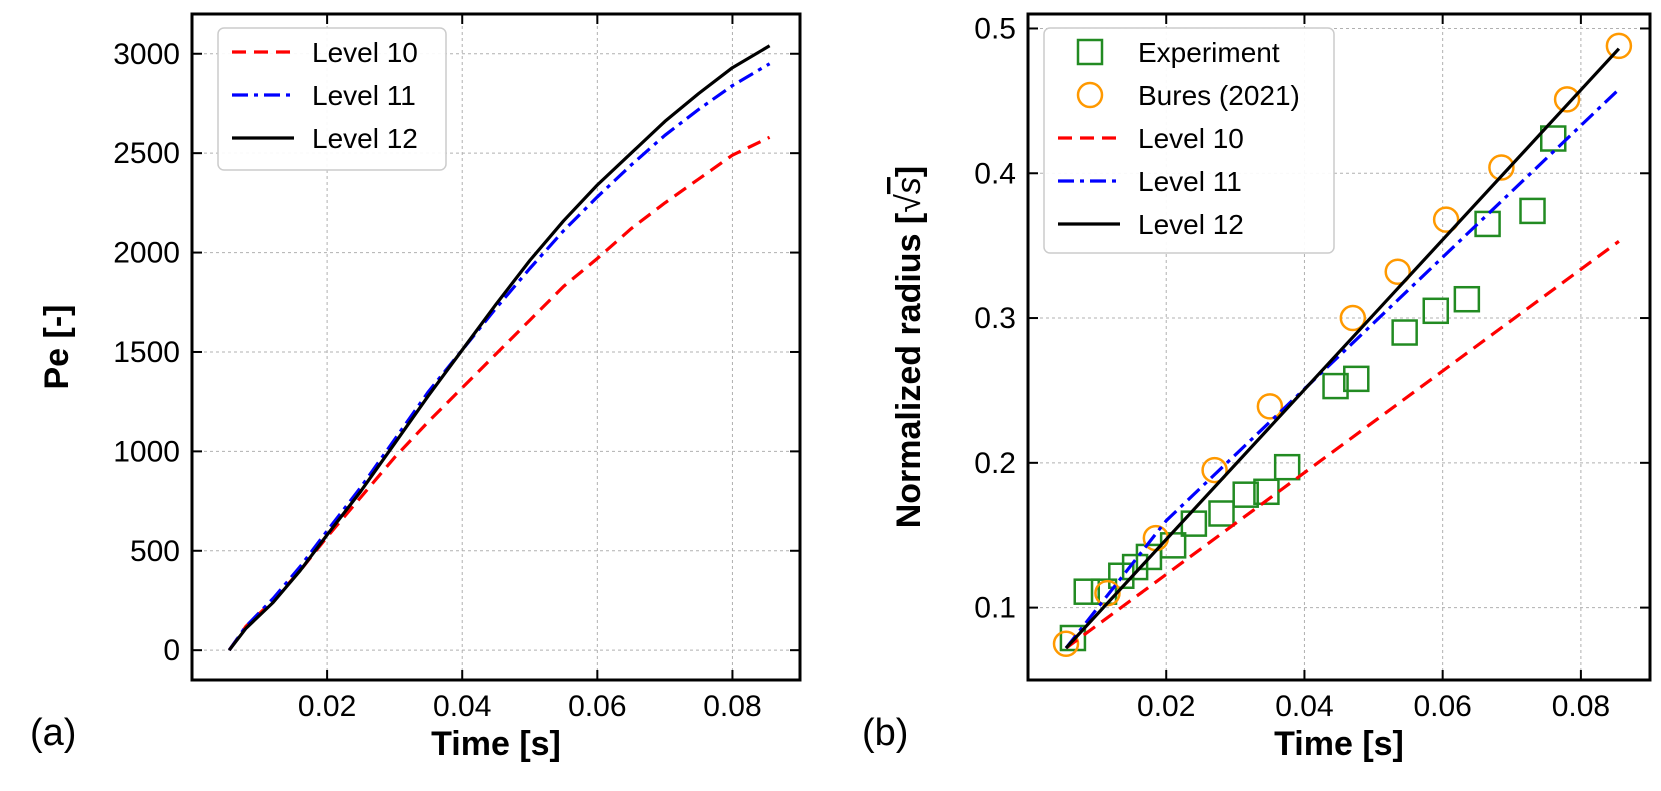  I want to click on y-tick-label: 1500, so click(146, 352).